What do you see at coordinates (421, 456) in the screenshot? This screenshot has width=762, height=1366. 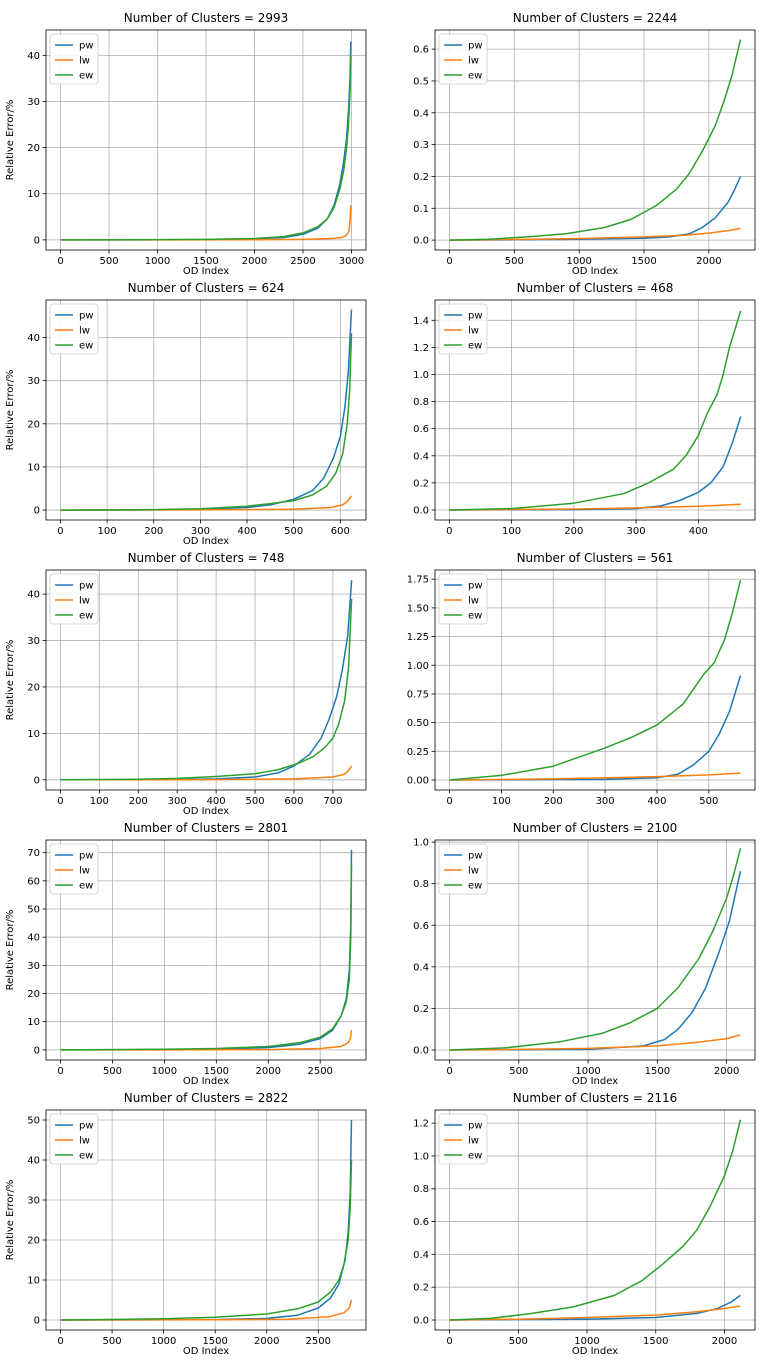 I see `y-tick-label: 0.4` at bounding box center [421, 456].